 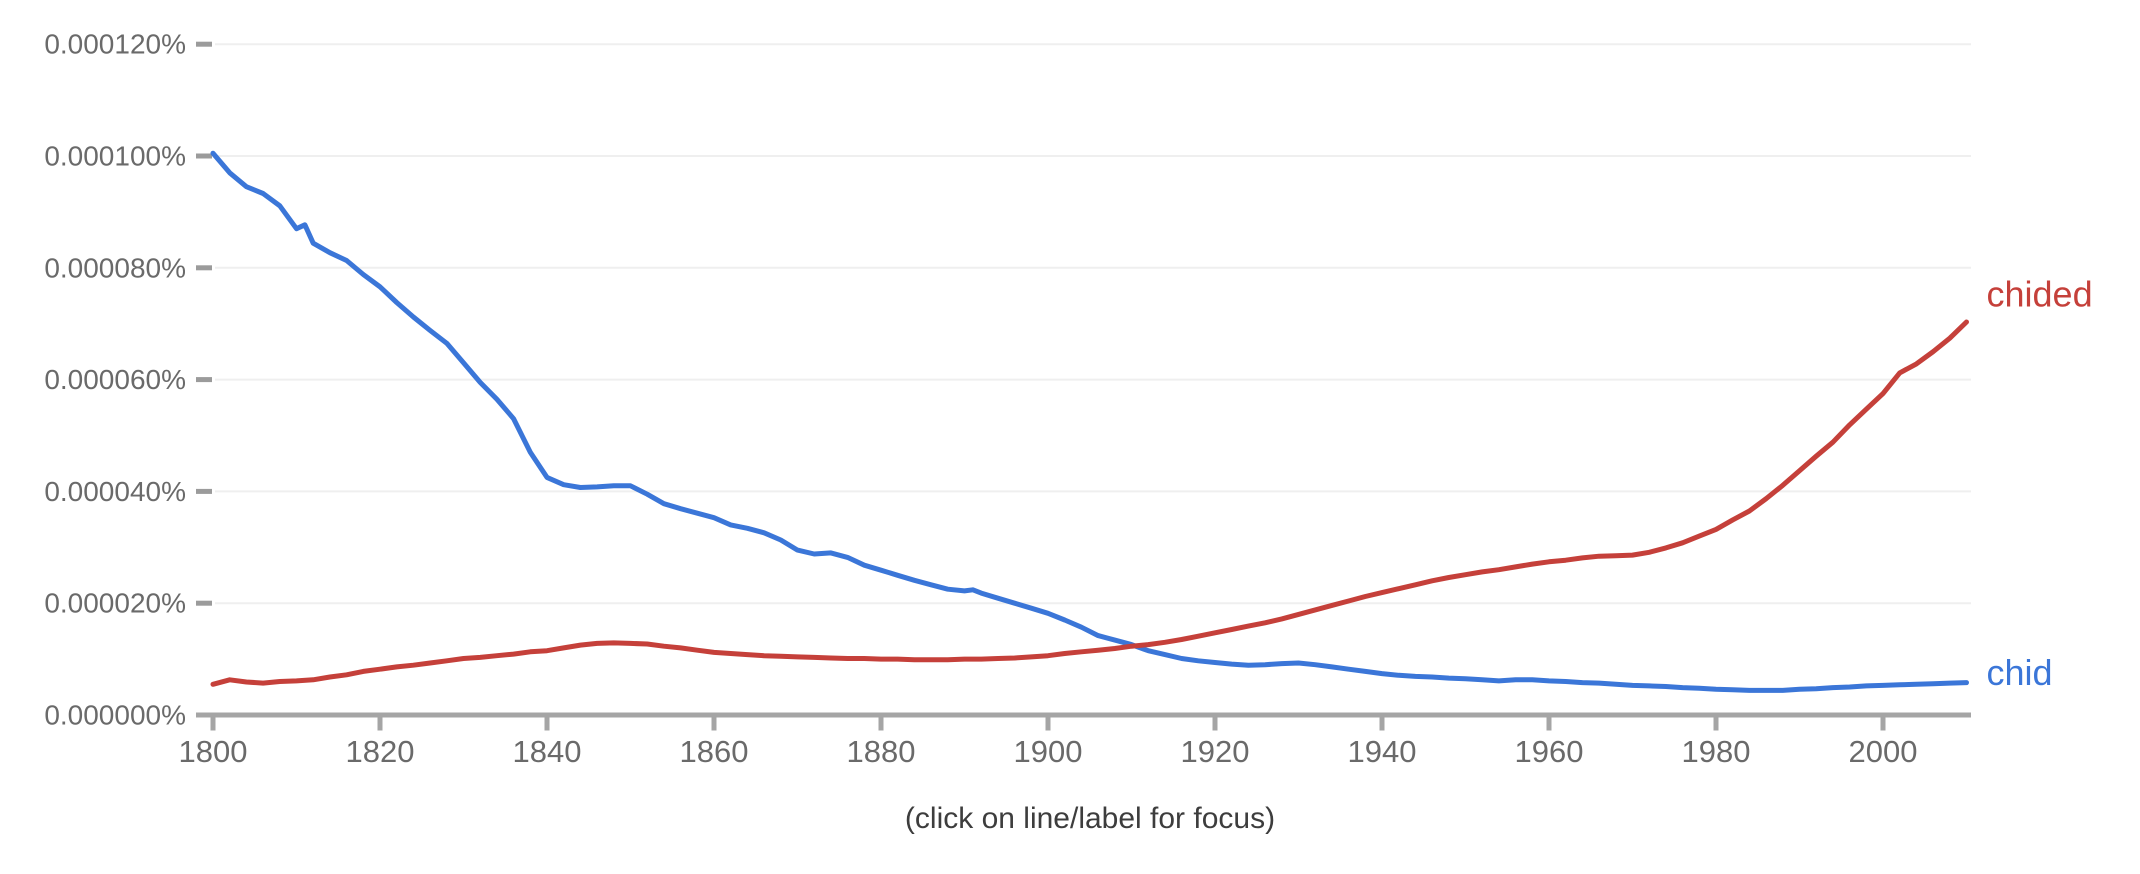 I want to click on x-axis-tick-label: 1920, so click(x=1215, y=751).